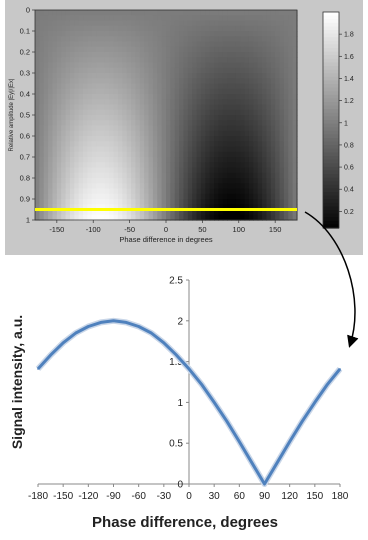 The image size is (368, 540). I want to click on x-tick-label: -30, so click(164, 496).